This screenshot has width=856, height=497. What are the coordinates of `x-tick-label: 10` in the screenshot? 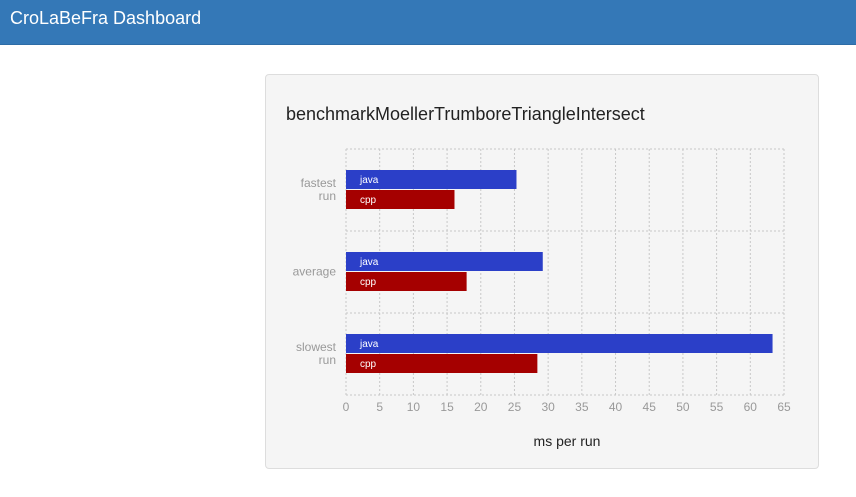 It's located at (414, 407).